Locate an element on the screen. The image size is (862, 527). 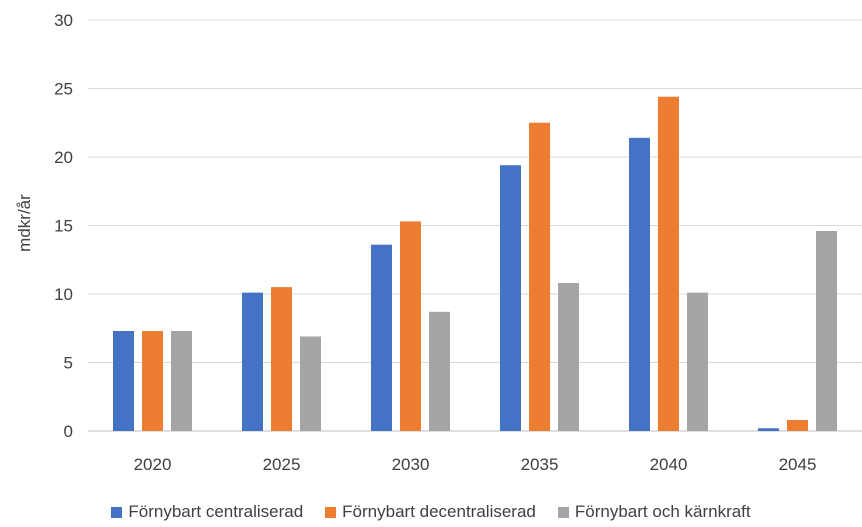
x-tick-label: 2045 is located at coordinates (798, 464).